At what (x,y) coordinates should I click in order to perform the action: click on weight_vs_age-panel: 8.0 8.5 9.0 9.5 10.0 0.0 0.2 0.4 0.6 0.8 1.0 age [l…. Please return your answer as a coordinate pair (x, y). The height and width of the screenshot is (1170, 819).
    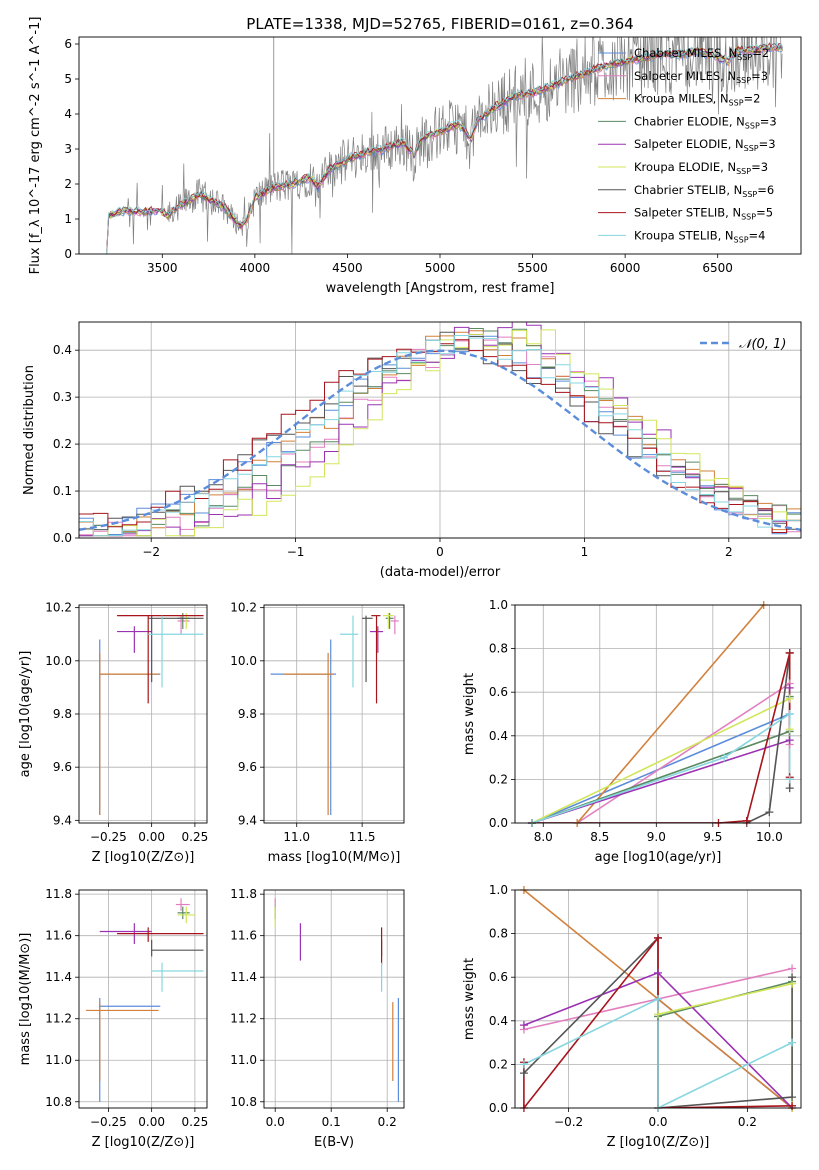
    Looking at the image, I should click on (632, 731).